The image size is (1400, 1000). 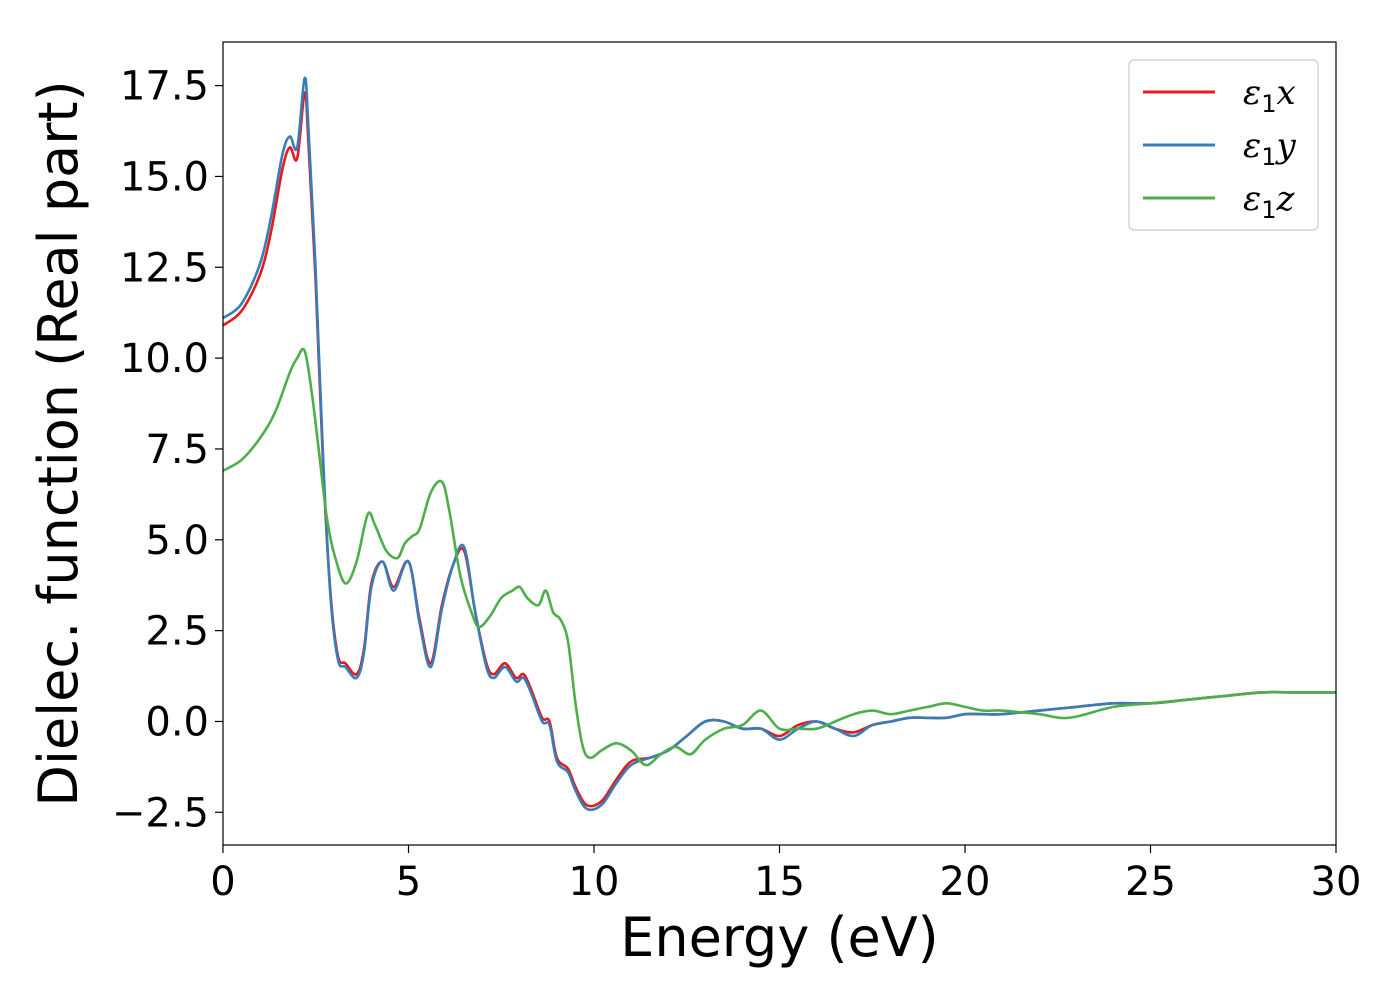 What do you see at coordinates (1270, 148) in the screenshot?
I see `legend-label-y: ε1y` at bounding box center [1270, 148].